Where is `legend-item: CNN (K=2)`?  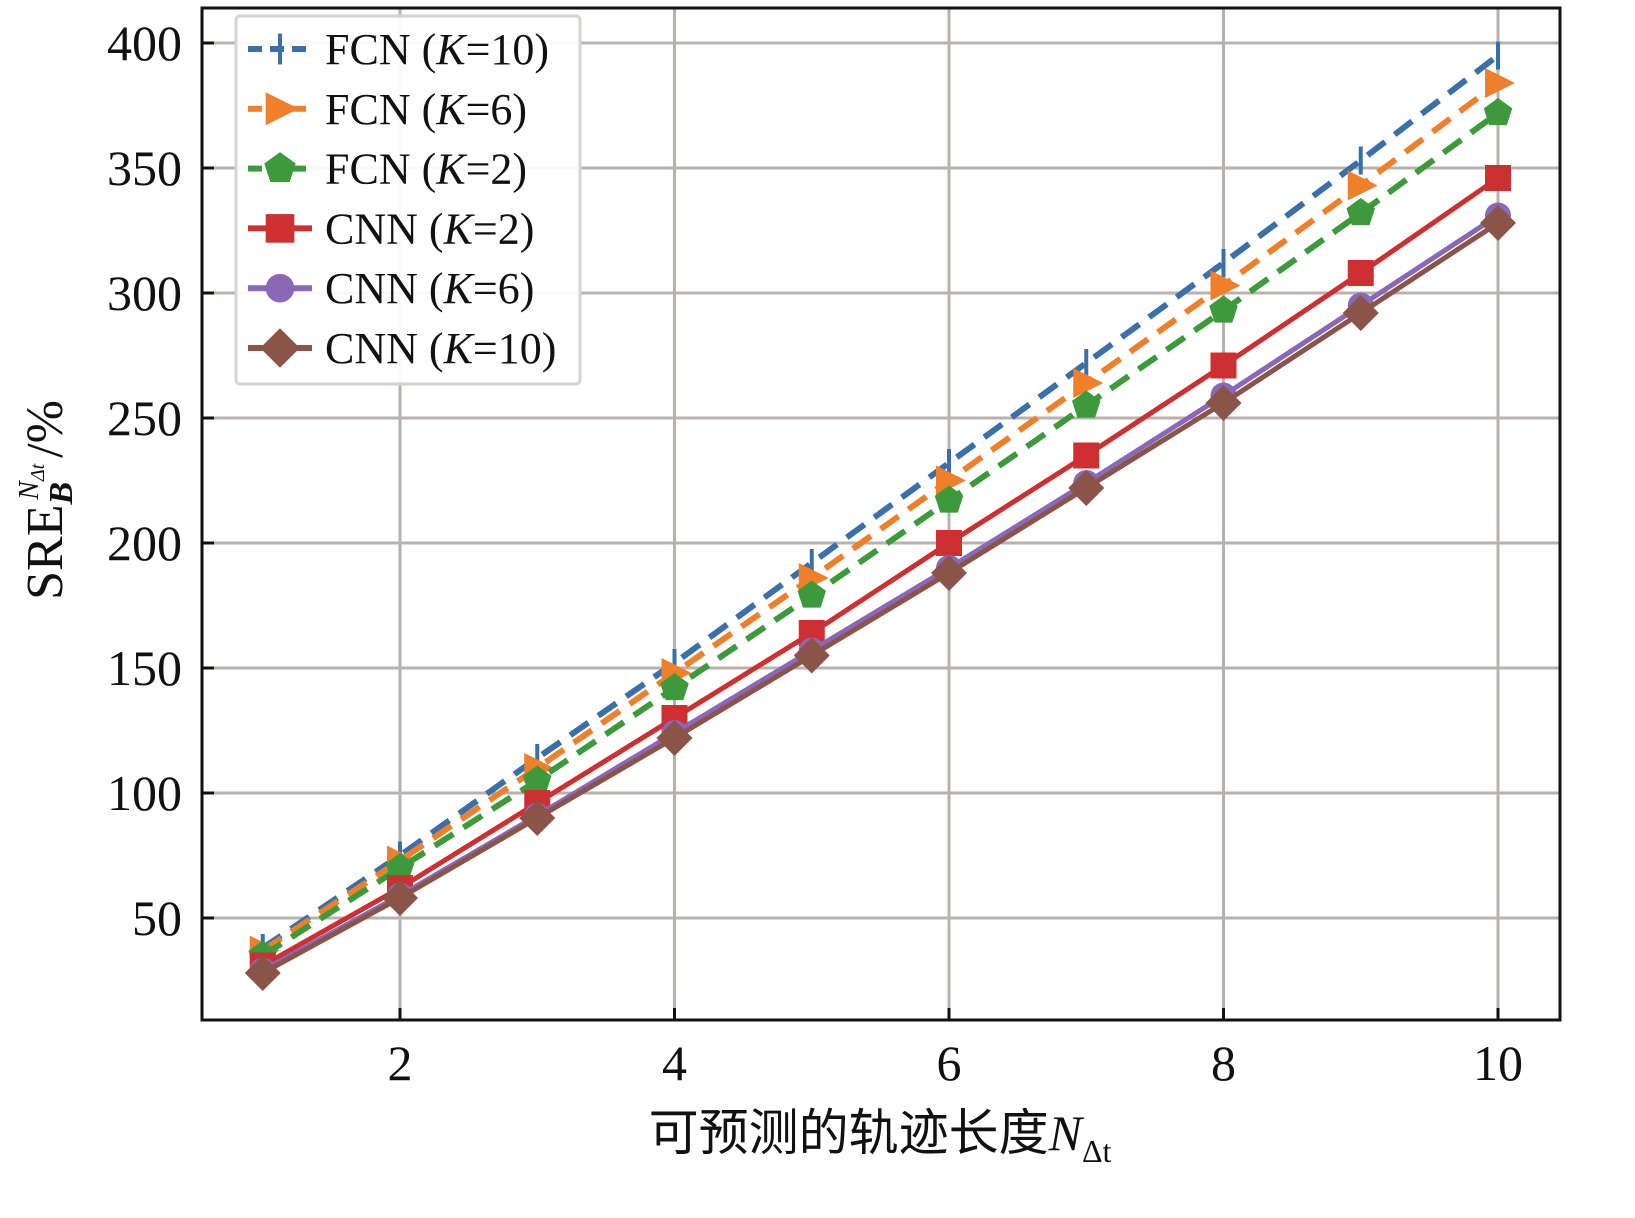
legend-item: CNN (K=2) is located at coordinates (391, 228).